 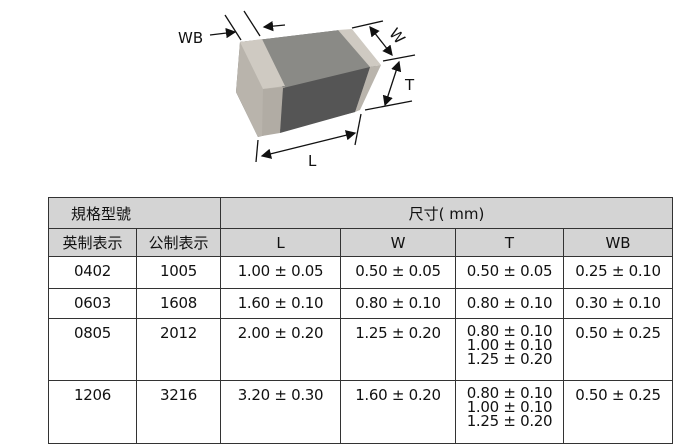 What do you see at coordinates (178, 349) in the screenshot?
I see `cell-metric: 2012` at bounding box center [178, 349].